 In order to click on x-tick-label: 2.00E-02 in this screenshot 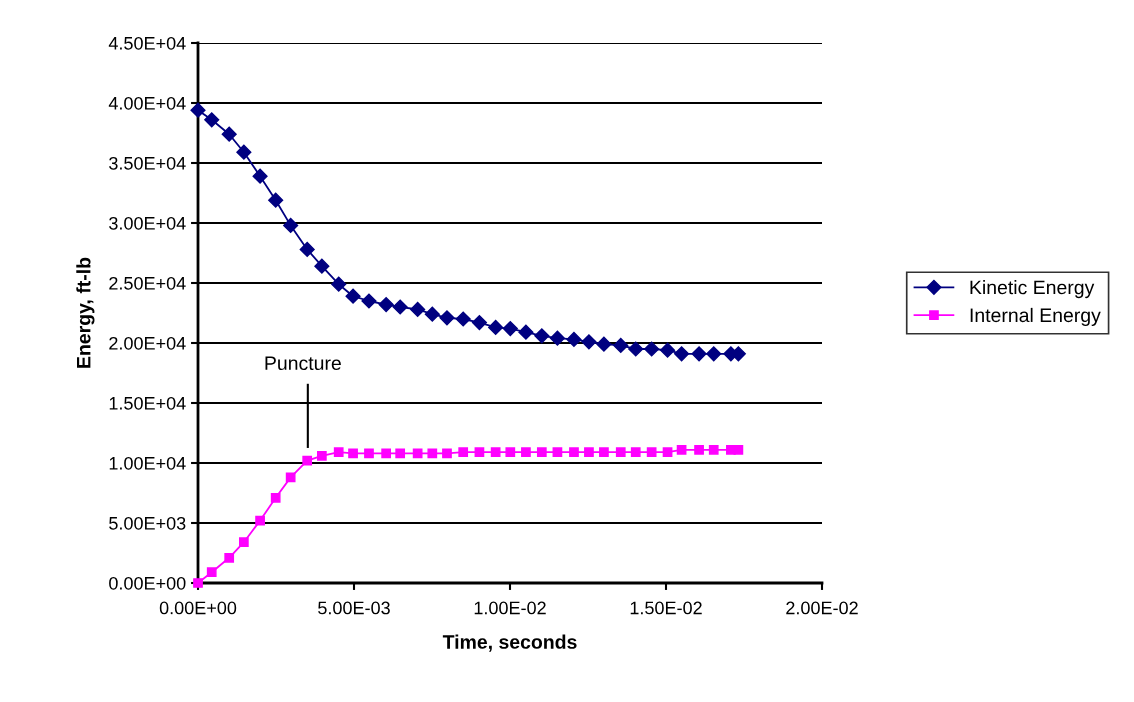, I will do `click(822, 608)`.